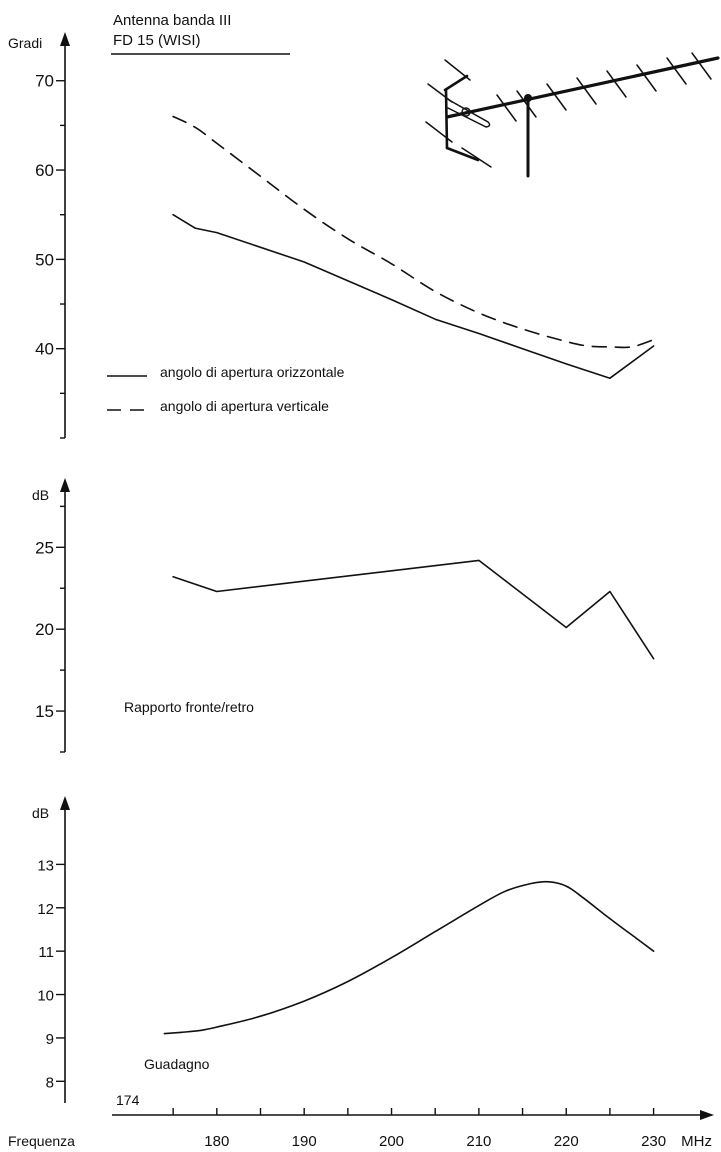 The height and width of the screenshot is (1152, 721). I want to click on gain-y-tick-label: 9, so click(50, 1039).